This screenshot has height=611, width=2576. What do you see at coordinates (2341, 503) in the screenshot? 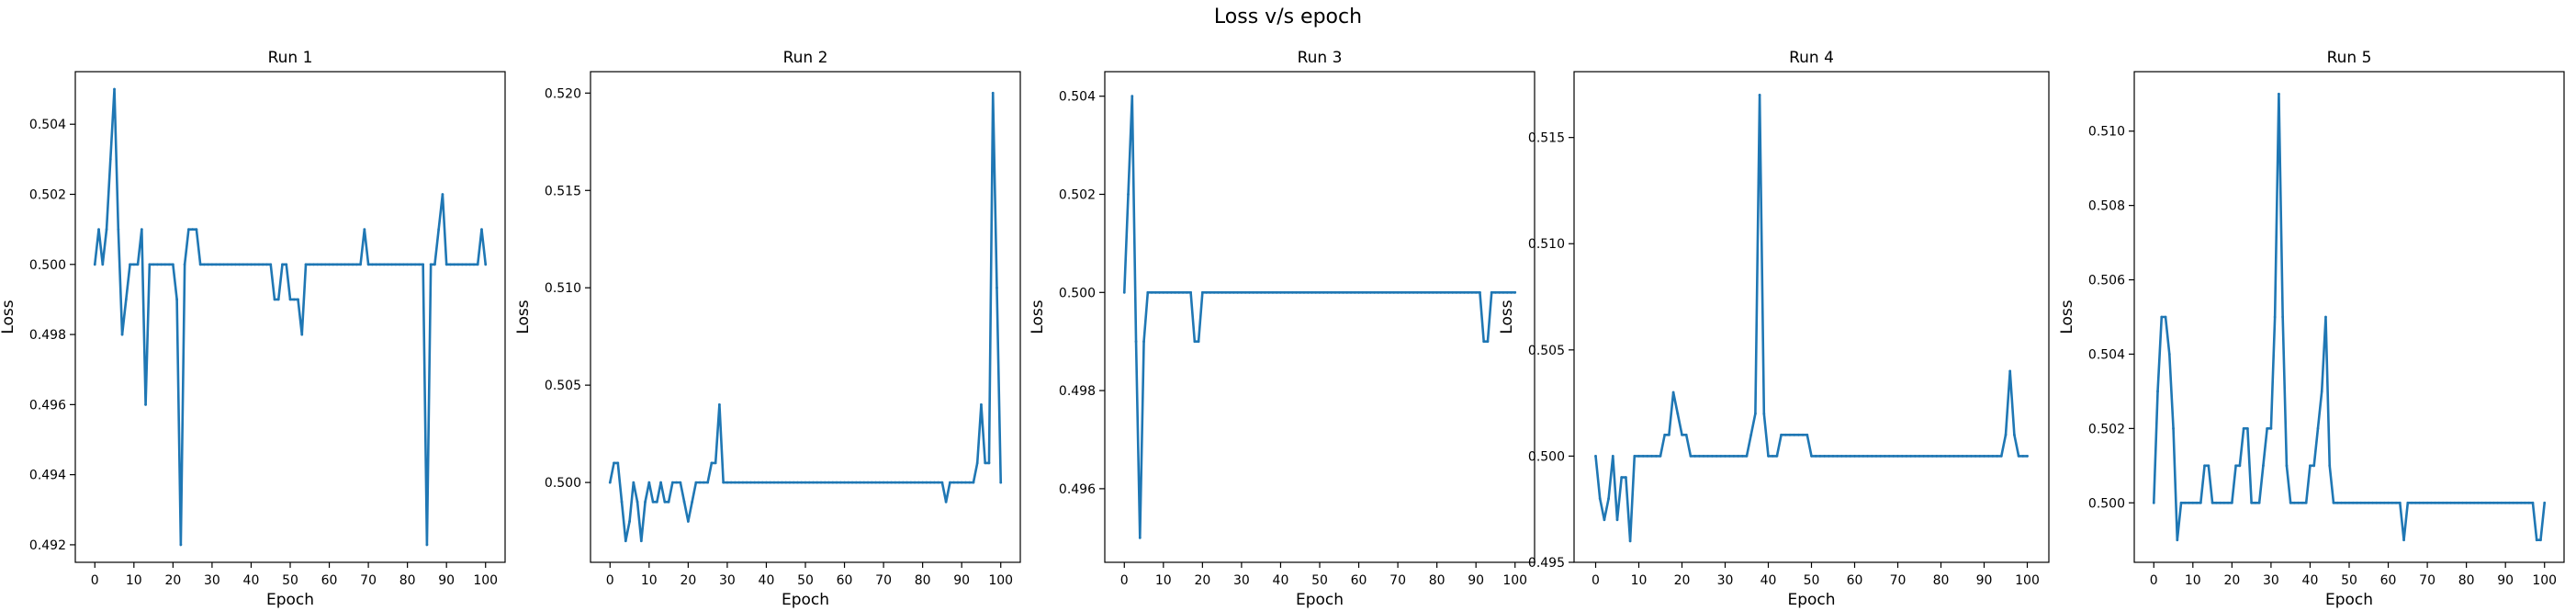
I see `data-point: 48, 0.5` at bounding box center [2341, 503].